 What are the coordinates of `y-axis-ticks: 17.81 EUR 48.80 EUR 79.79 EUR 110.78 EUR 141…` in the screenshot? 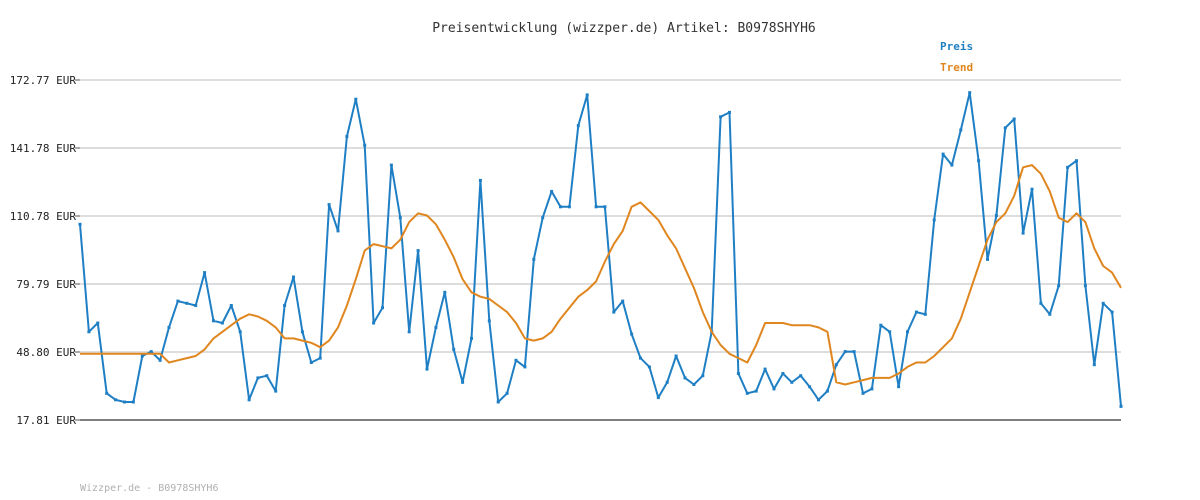 It's located at (43, 250).